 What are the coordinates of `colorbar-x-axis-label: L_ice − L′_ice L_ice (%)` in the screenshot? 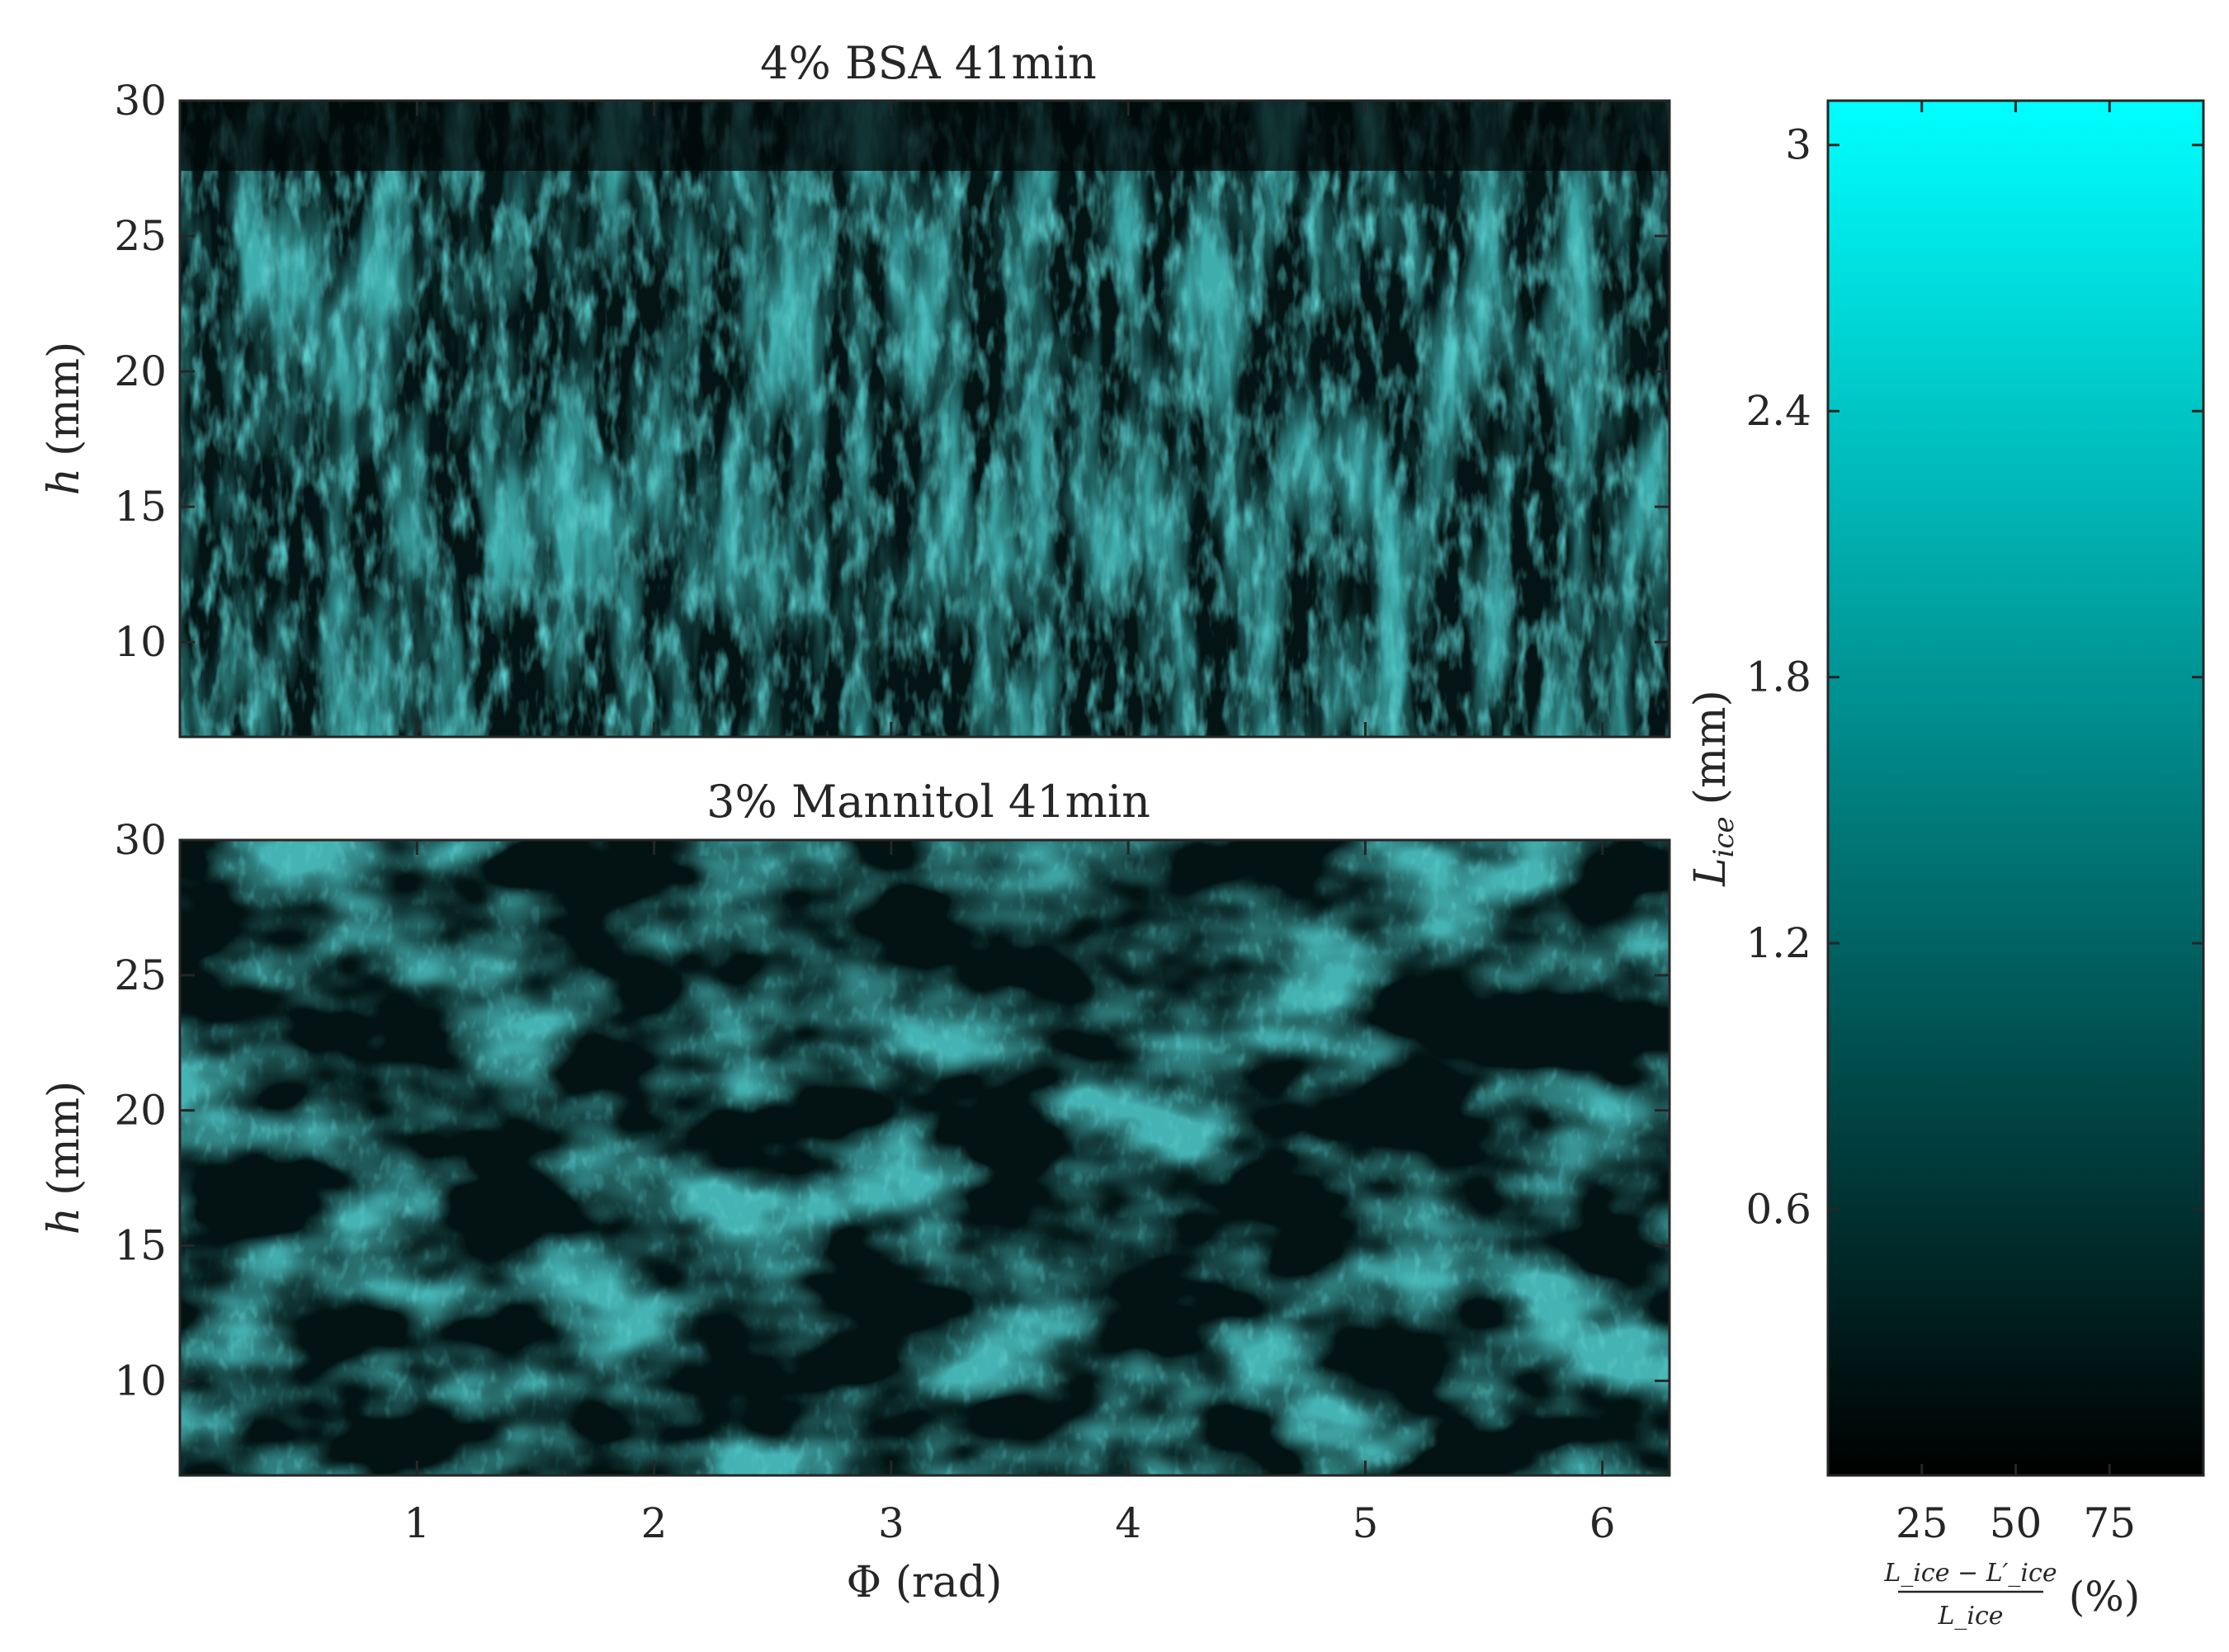 It's located at (2011, 1595).